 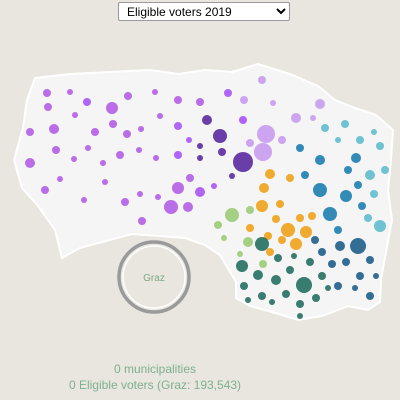 I want to click on graz-circle, so click(x=154, y=277).